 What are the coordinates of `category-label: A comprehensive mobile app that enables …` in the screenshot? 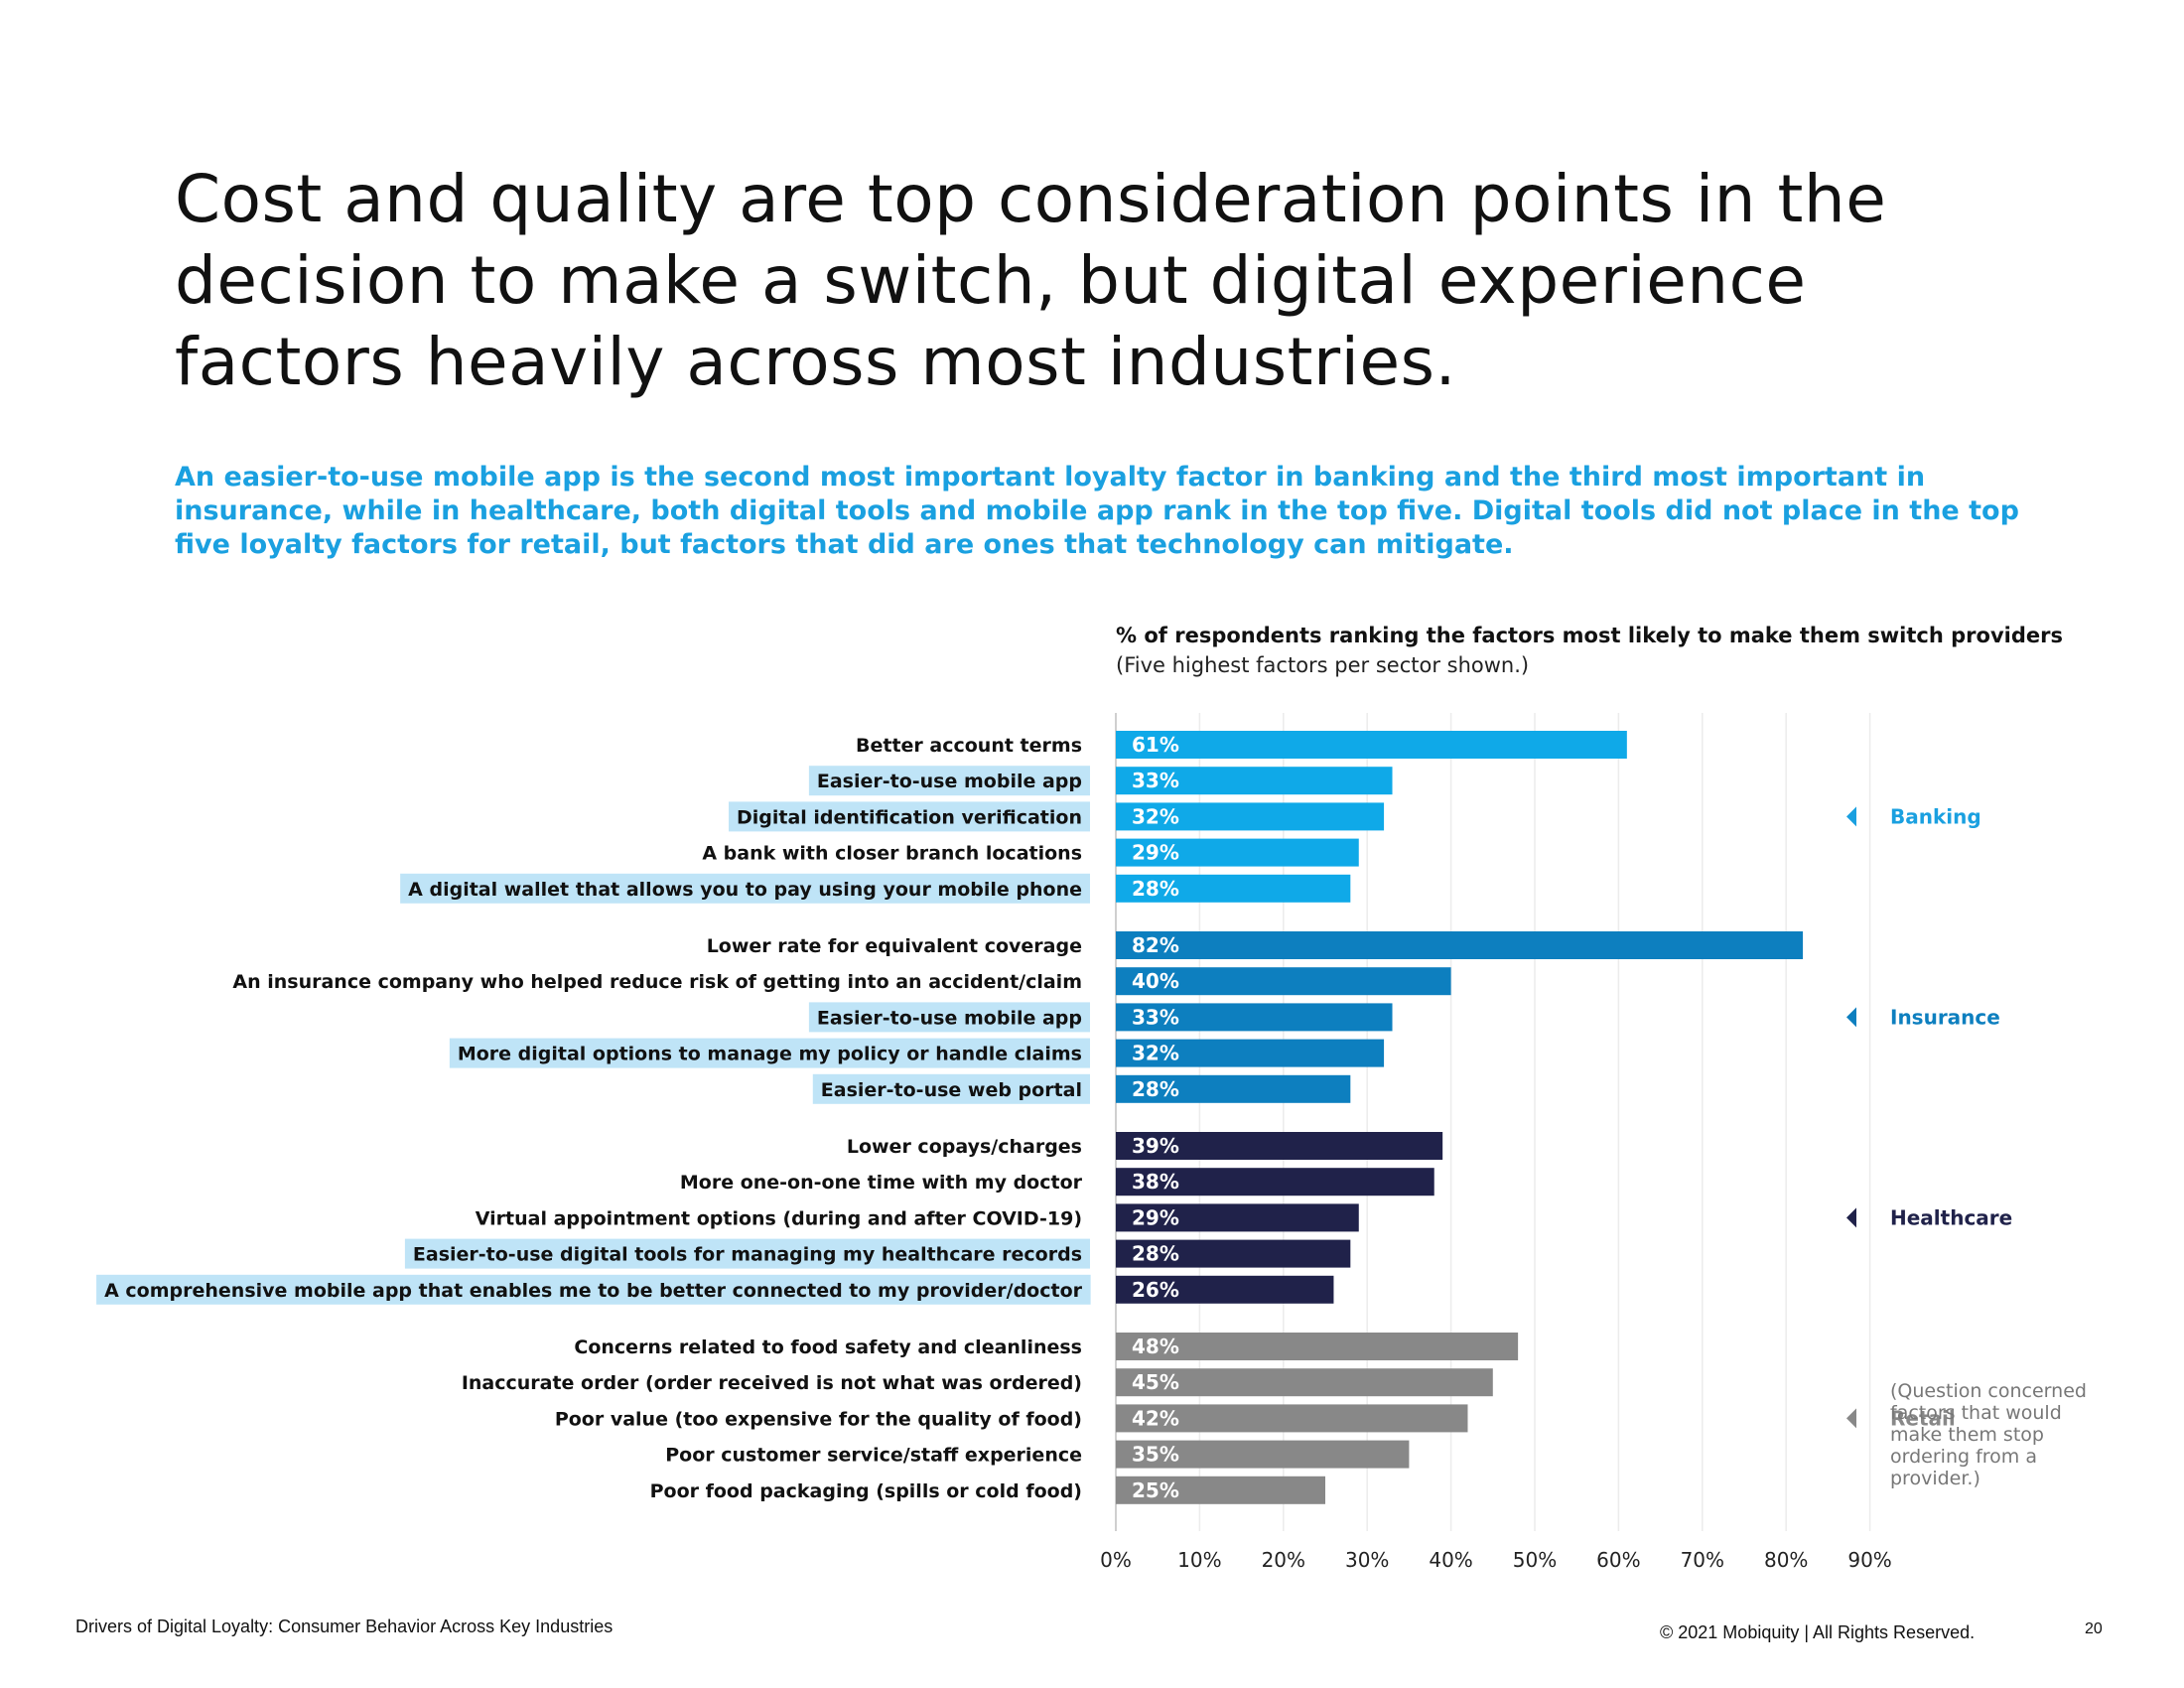 It's located at (593, 1291).